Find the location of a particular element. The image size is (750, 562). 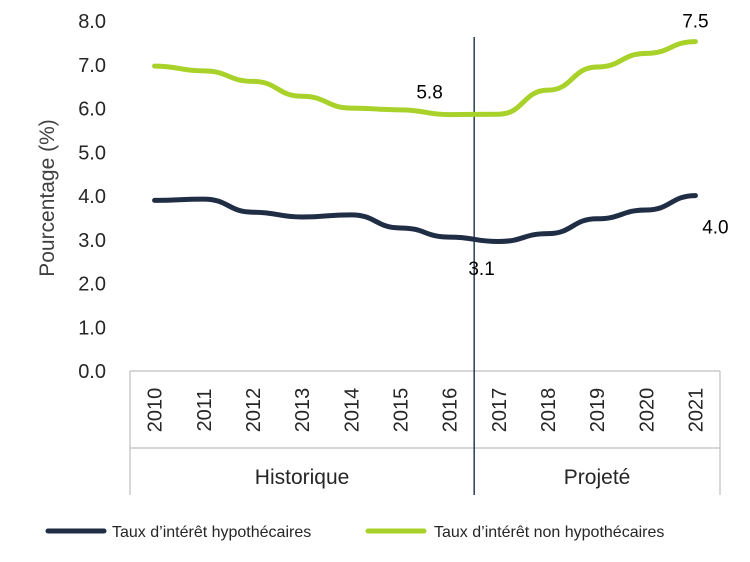

y-tick-label: 6.0 is located at coordinates (92, 110).